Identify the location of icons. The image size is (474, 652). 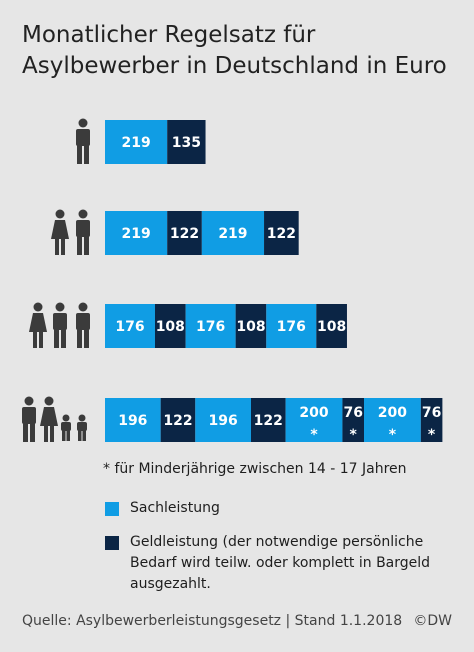
(56, 280).